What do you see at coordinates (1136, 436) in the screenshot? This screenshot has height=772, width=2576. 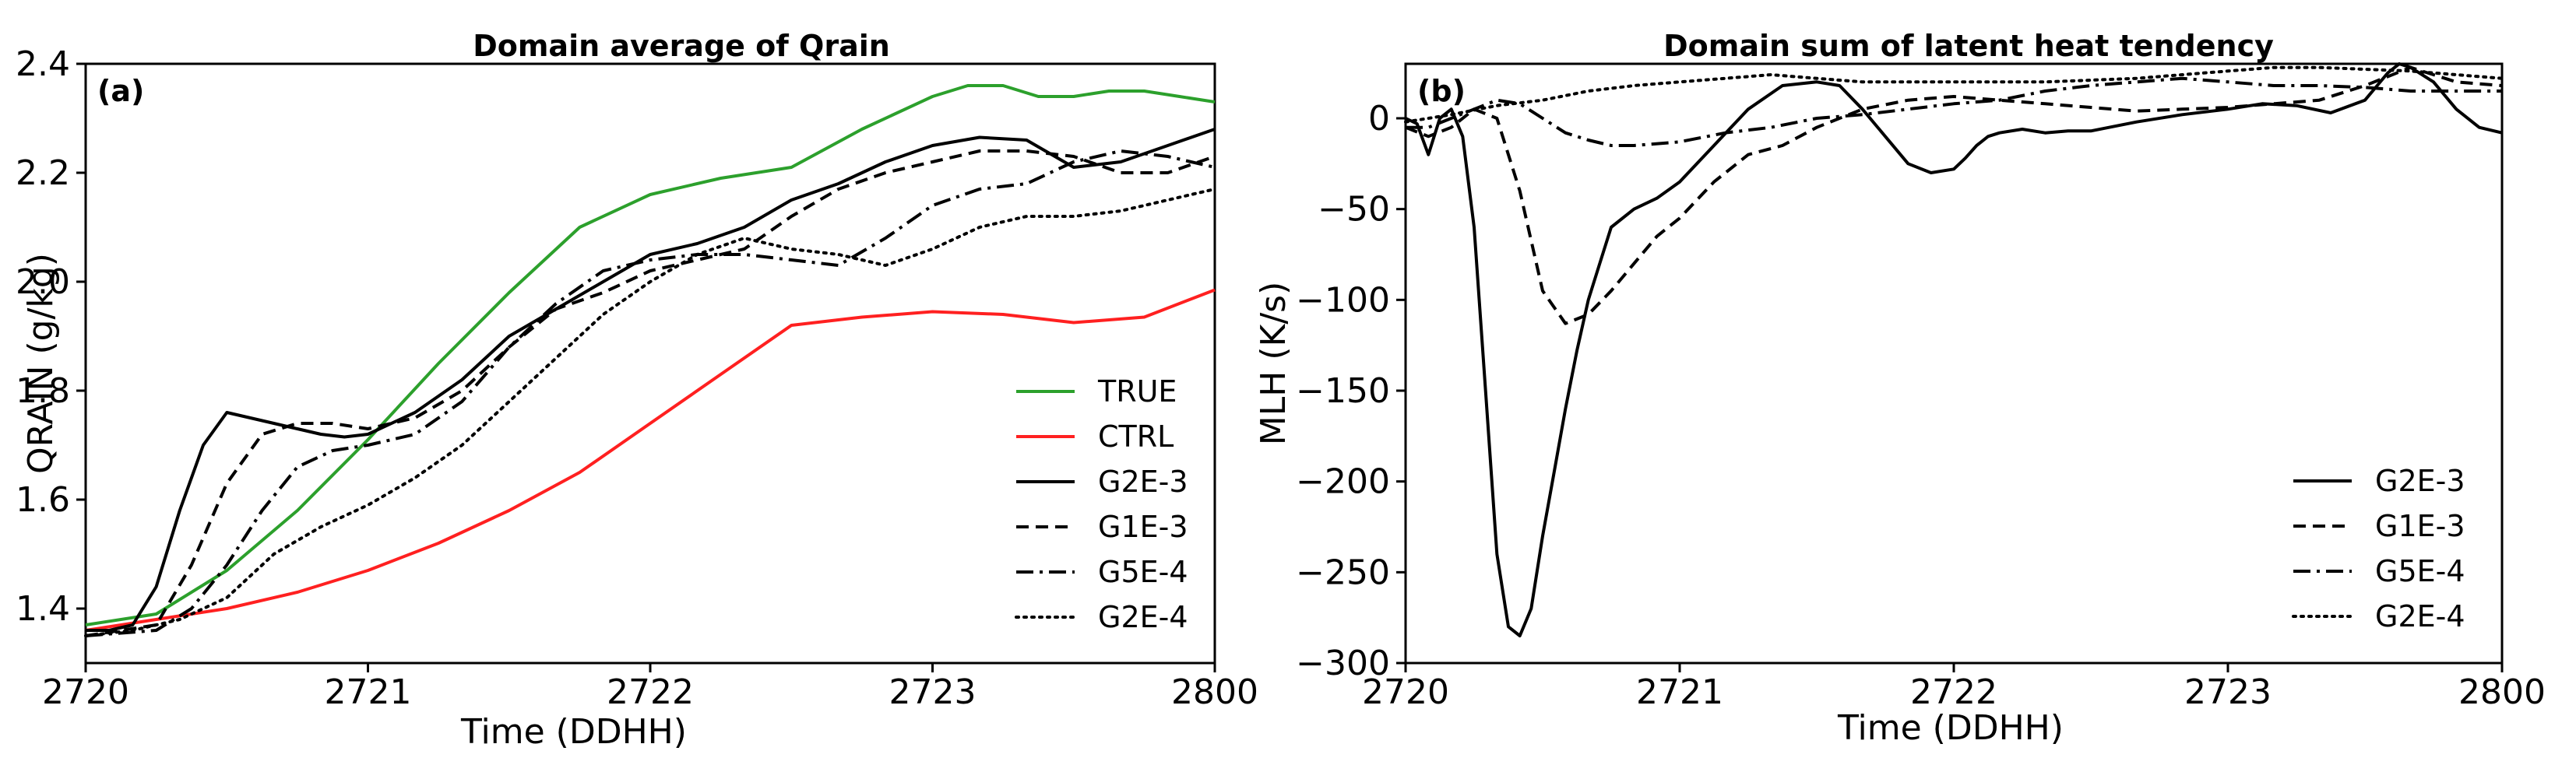 I see `a-legend-label: CTRL` at bounding box center [1136, 436].